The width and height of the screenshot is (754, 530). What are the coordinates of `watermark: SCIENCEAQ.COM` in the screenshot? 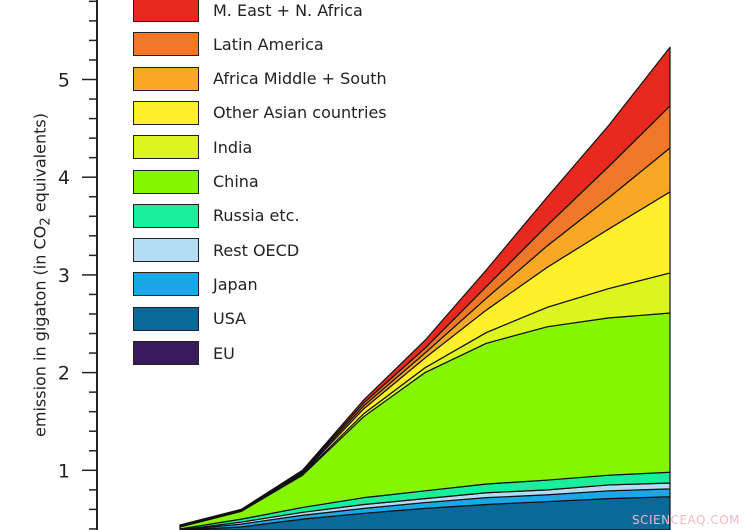 It's located at (686, 520).